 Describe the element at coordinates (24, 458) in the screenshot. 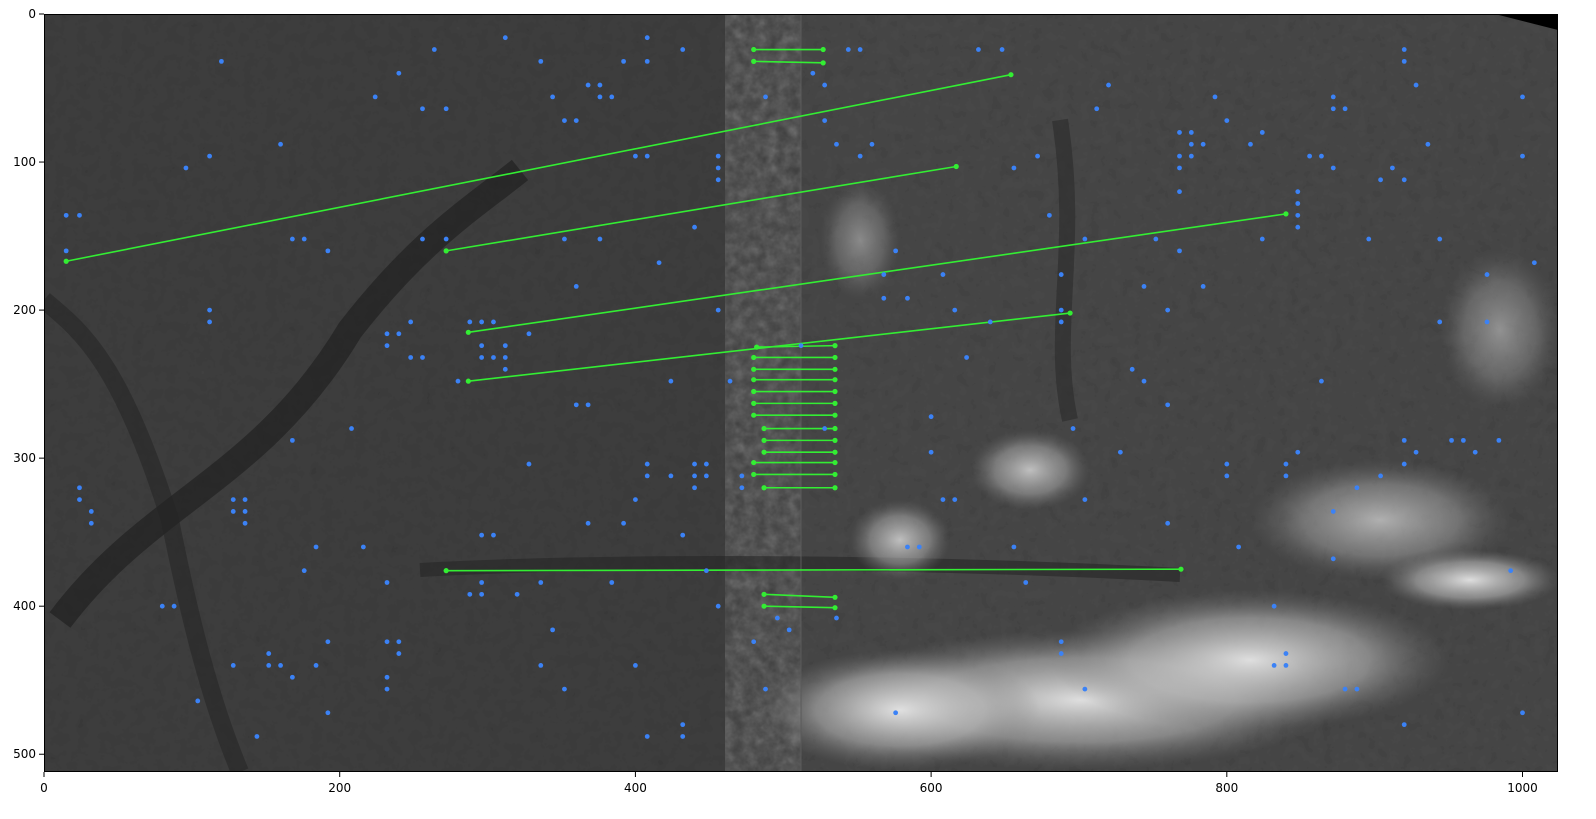

I see `y-tick-label: 300` at that location.